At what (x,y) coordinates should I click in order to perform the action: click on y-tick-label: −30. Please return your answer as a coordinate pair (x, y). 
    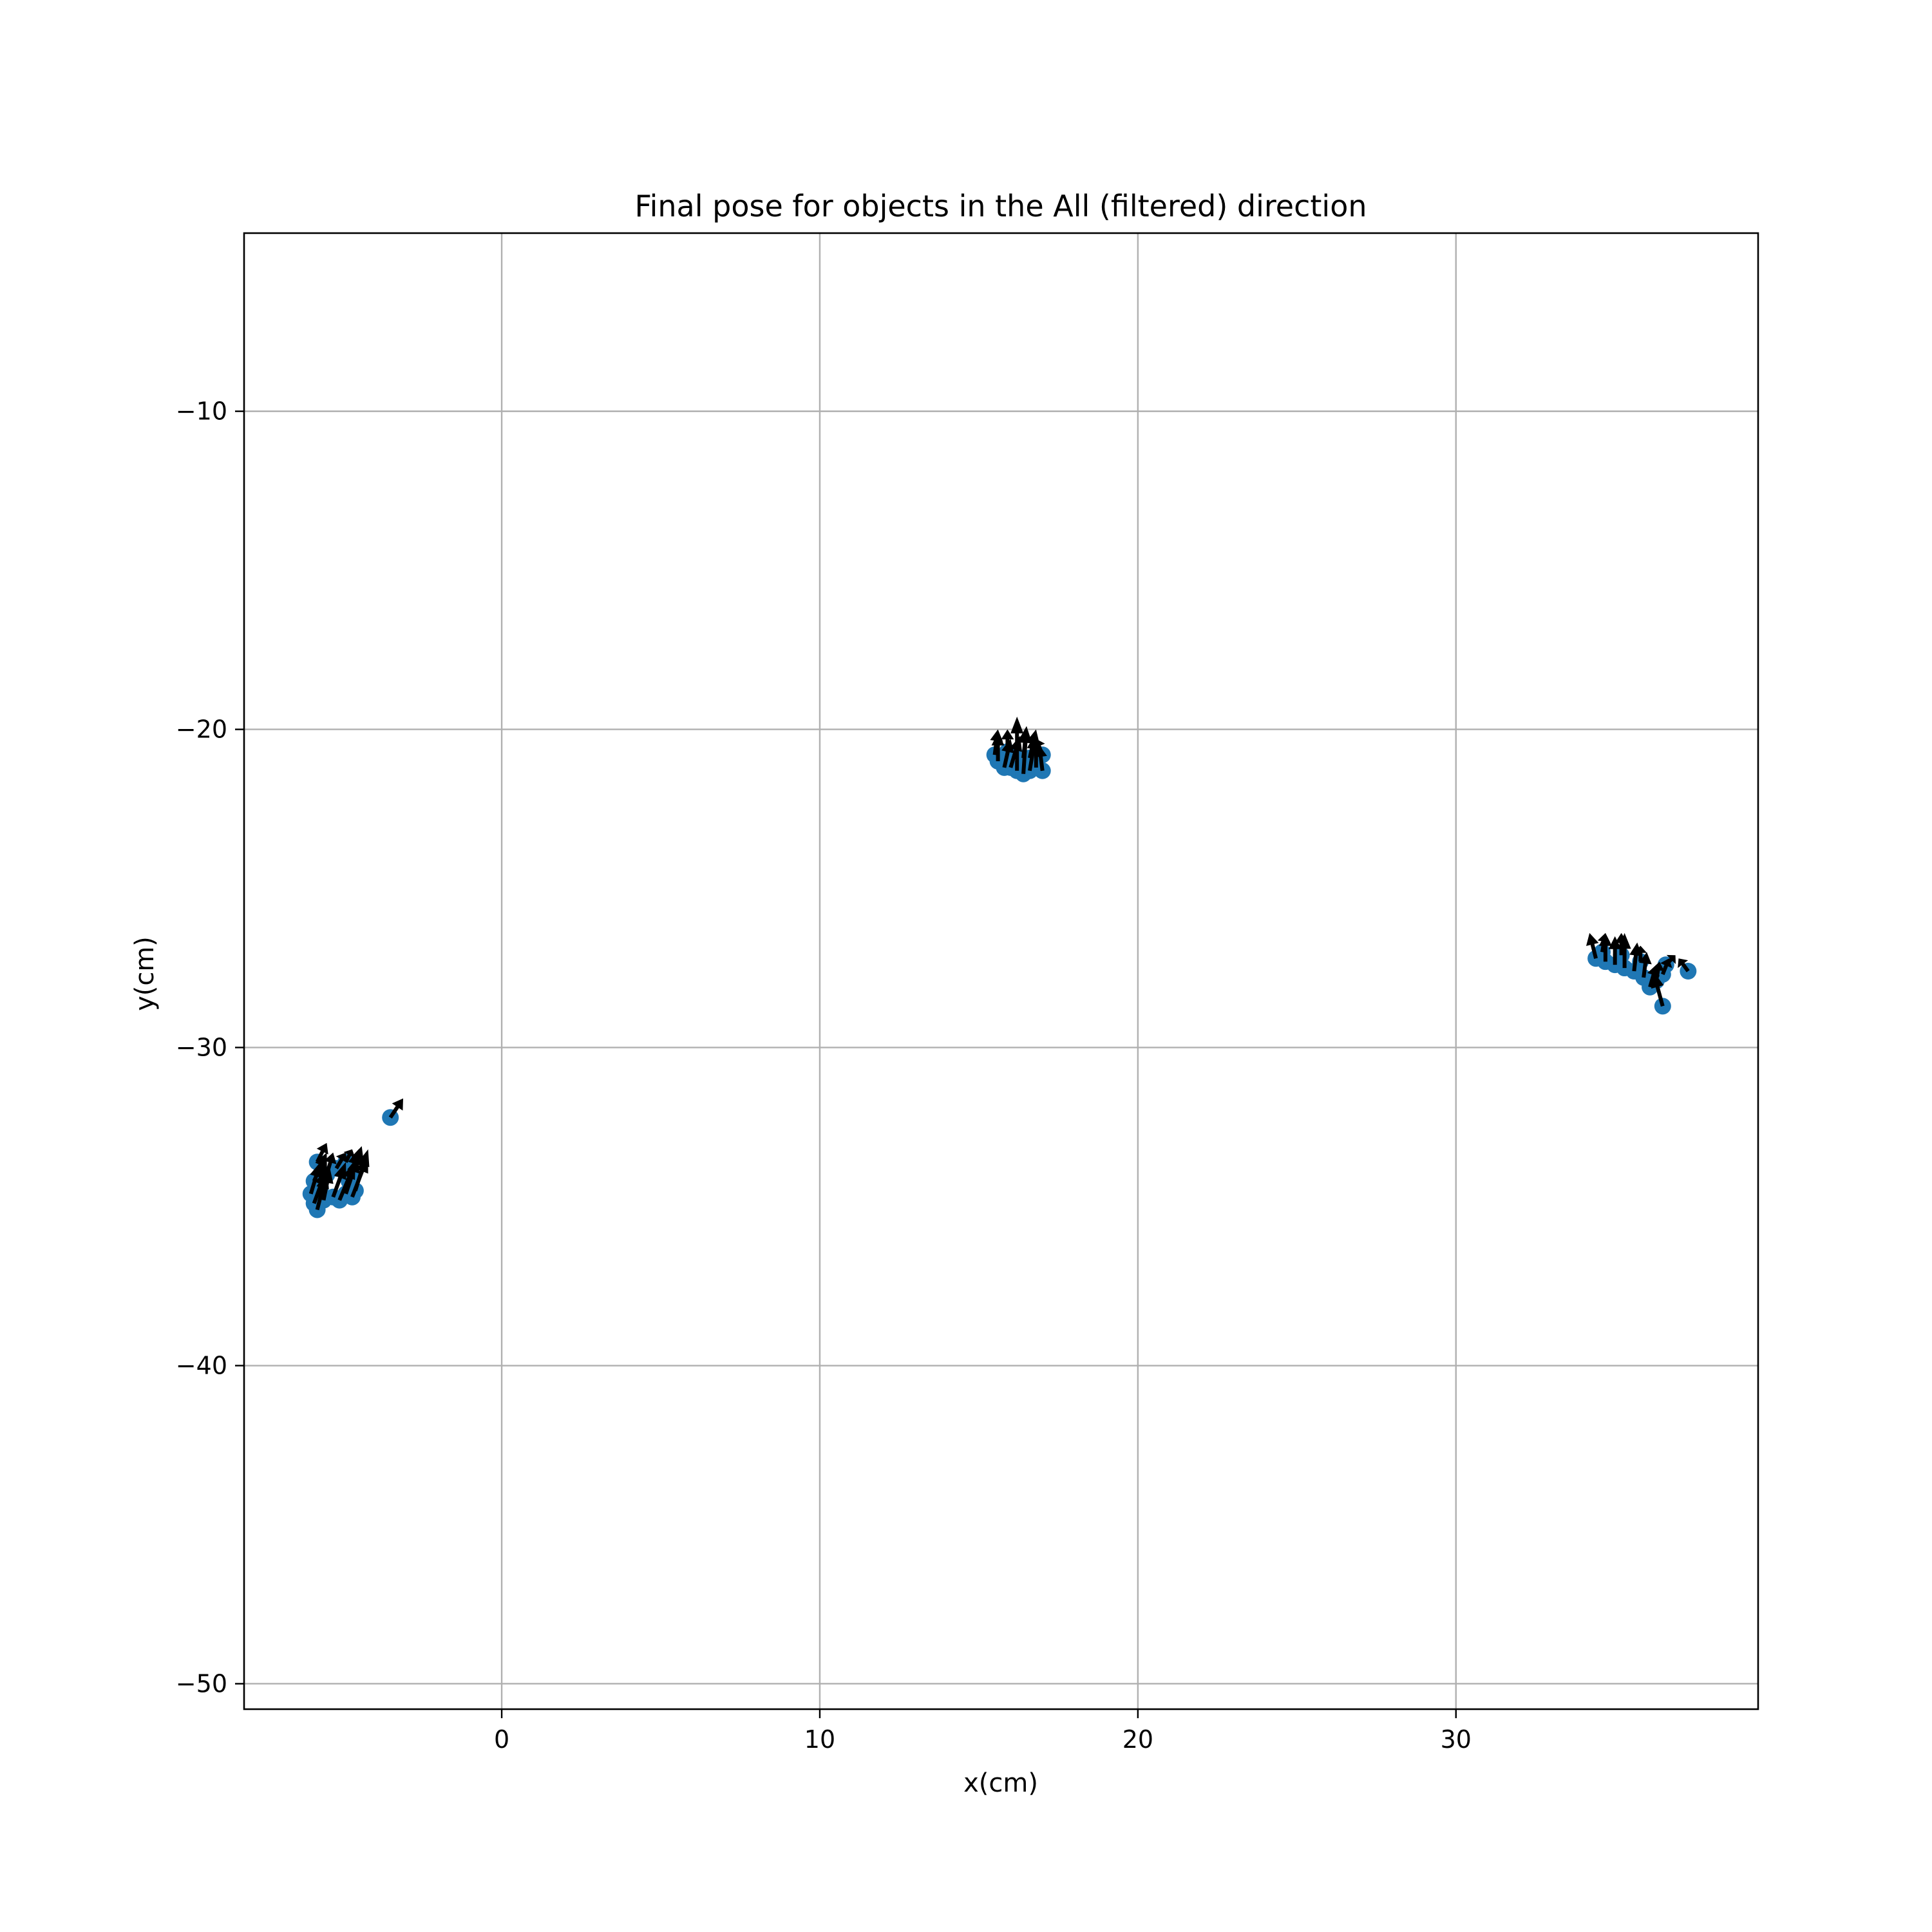
    Looking at the image, I should click on (201, 1048).